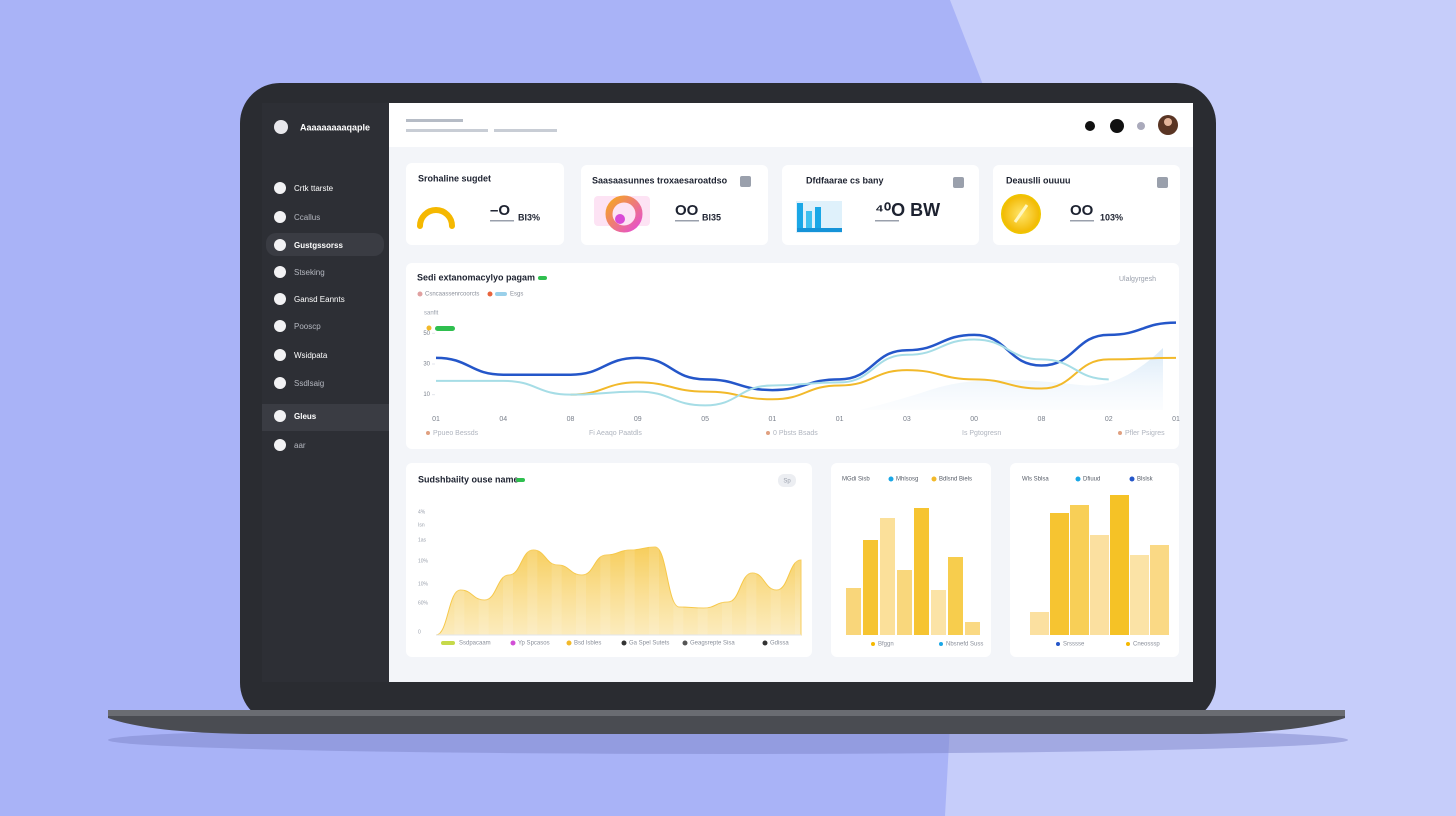  What do you see at coordinates (423, 603) in the screenshot?
I see `y-label: 60%` at bounding box center [423, 603].